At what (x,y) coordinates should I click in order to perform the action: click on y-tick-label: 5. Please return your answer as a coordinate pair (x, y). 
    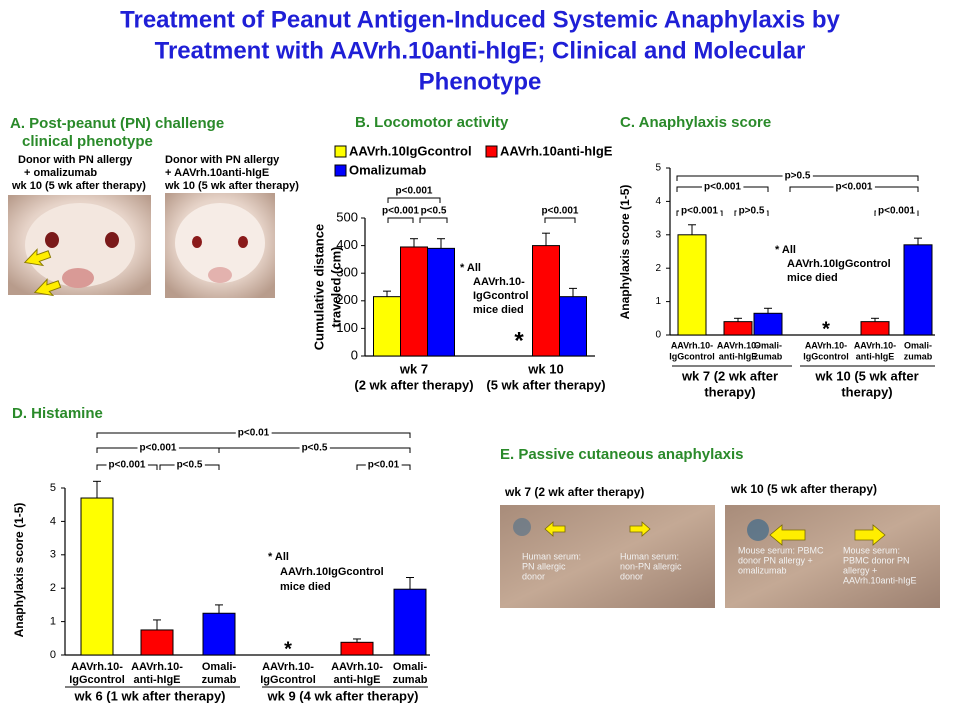
    Looking at the image, I should click on (658, 168).